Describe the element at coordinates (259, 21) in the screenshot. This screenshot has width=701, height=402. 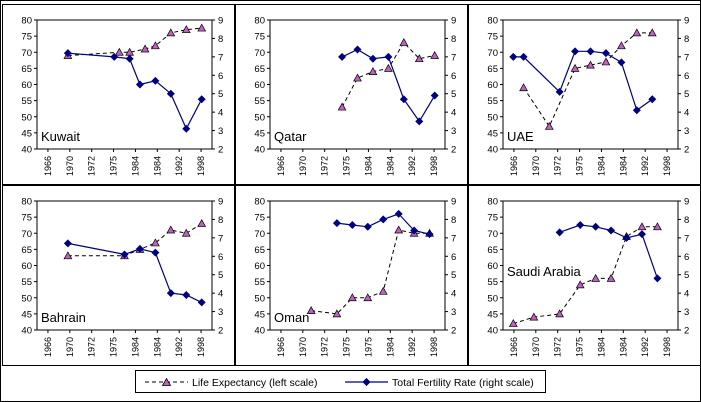
I see `left-tick-label: 80` at that location.